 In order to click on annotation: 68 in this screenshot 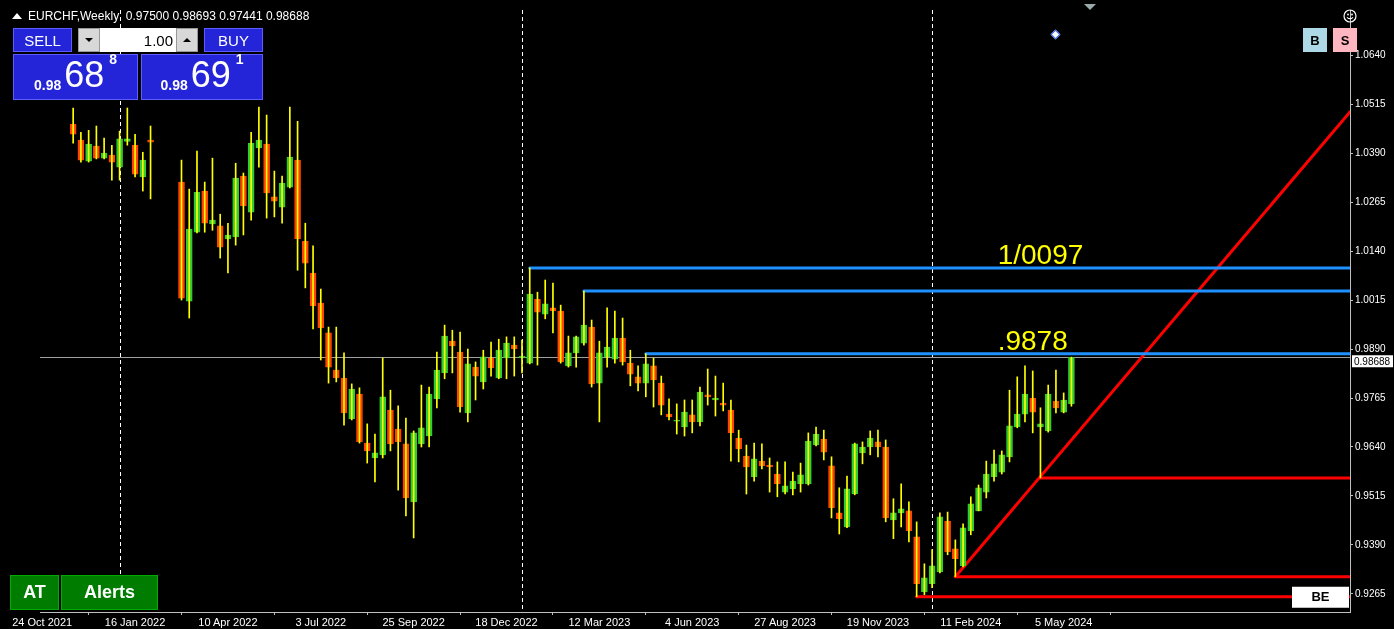, I will do `click(84, 74)`.